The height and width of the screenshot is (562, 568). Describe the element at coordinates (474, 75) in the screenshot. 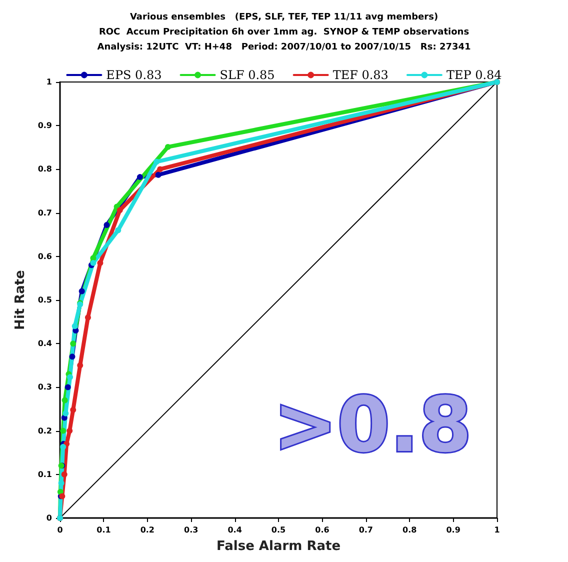

I see `legend-label: TEP 0.84` at that location.